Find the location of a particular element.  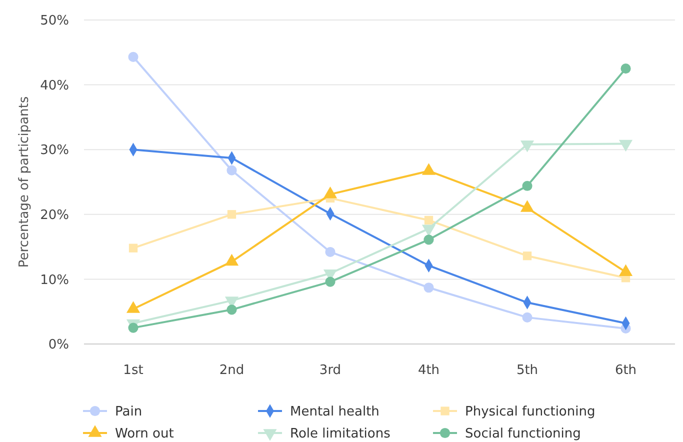

legend-label: Role limitations is located at coordinates (340, 434).